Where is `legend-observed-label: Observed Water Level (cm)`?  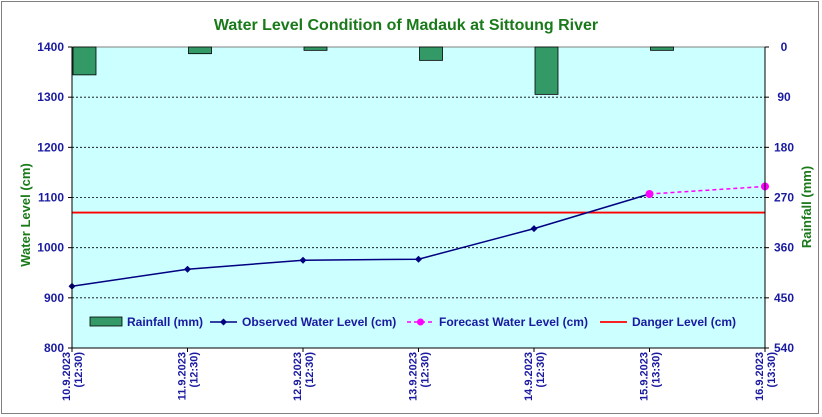
legend-observed-label: Observed Water Level (cm) is located at coordinates (319, 322).